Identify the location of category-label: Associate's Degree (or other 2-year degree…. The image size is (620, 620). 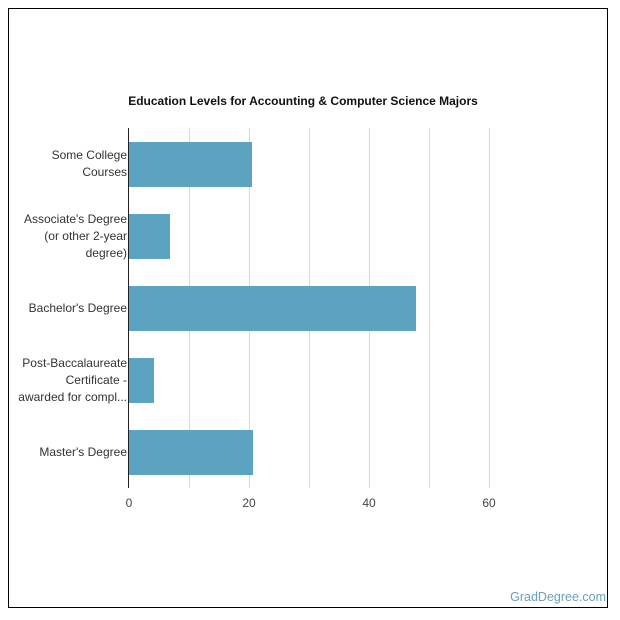
(75, 235).